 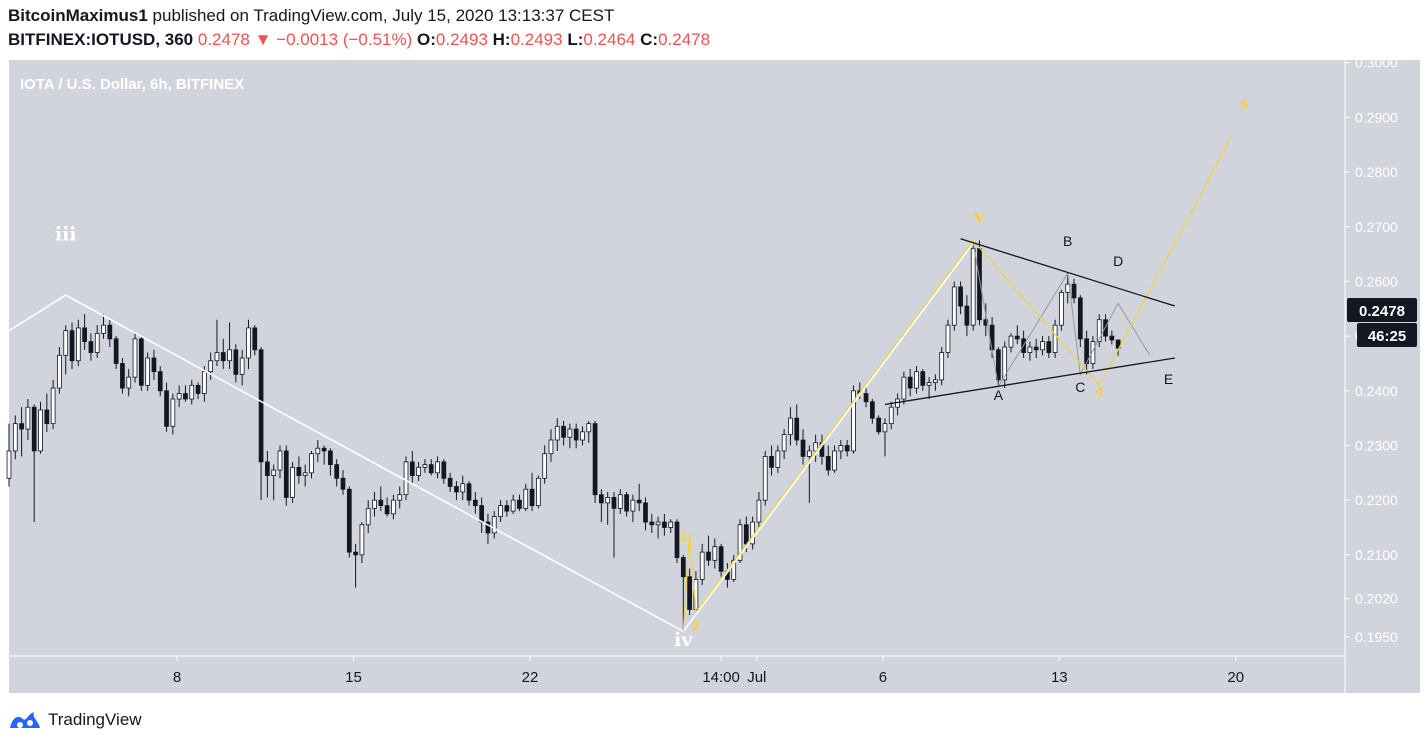 I want to click on price-tick-label: 0.2700, so click(x=1376, y=227).